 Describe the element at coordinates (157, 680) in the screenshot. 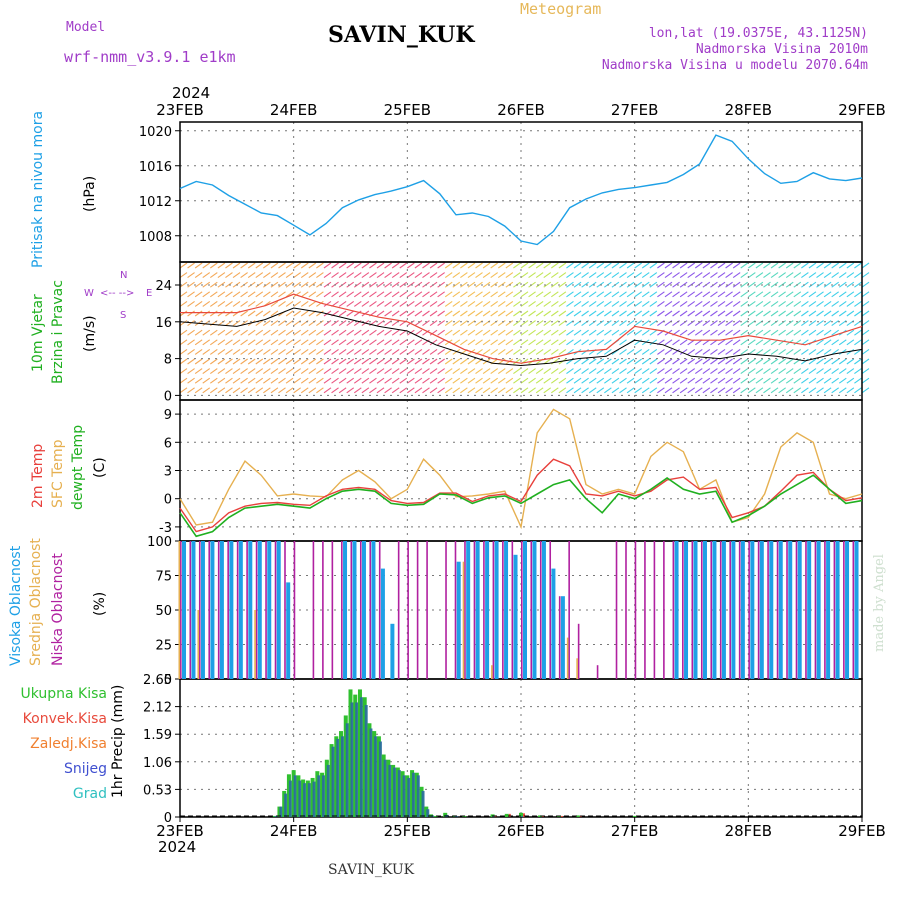

I see `y-tick-label: 2.65` at that location.